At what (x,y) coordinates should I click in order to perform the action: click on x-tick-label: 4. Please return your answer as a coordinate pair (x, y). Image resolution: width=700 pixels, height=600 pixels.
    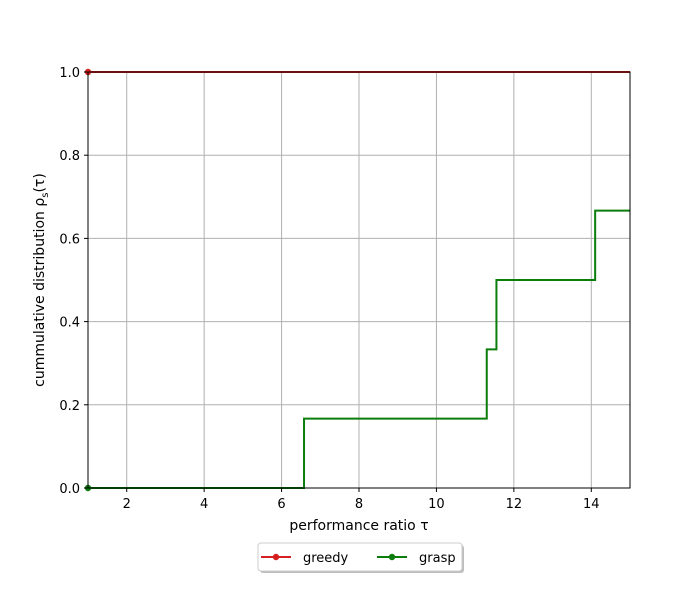
    Looking at the image, I should click on (204, 504).